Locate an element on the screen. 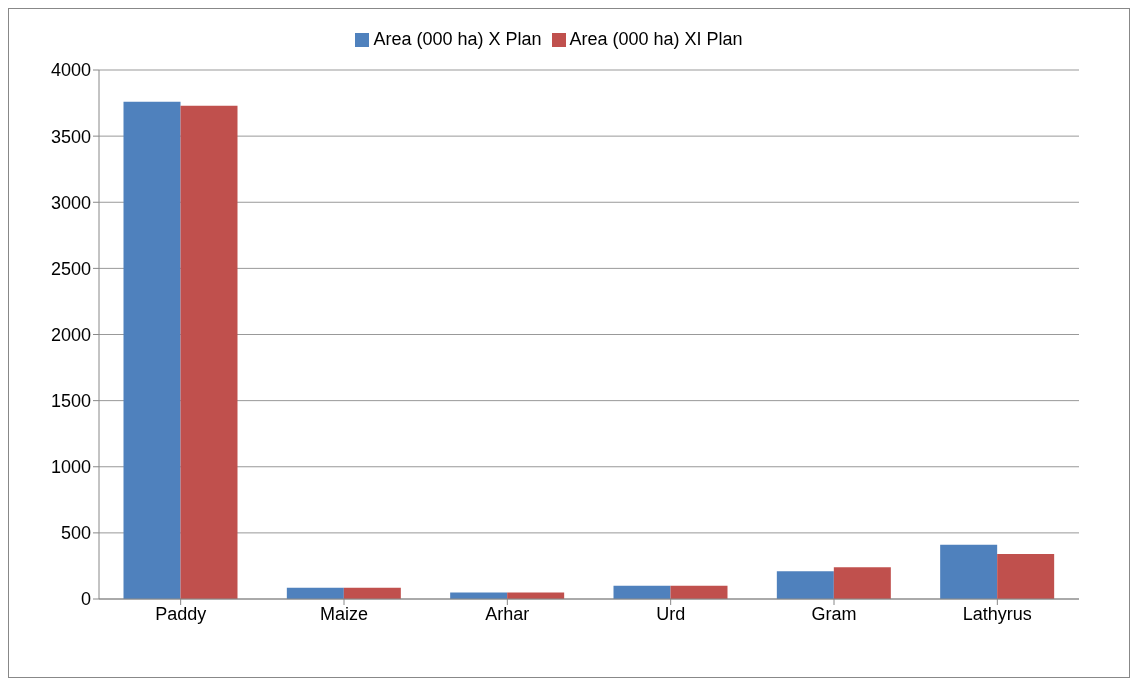  y-tick-label: 1500 is located at coordinates (70, 401).